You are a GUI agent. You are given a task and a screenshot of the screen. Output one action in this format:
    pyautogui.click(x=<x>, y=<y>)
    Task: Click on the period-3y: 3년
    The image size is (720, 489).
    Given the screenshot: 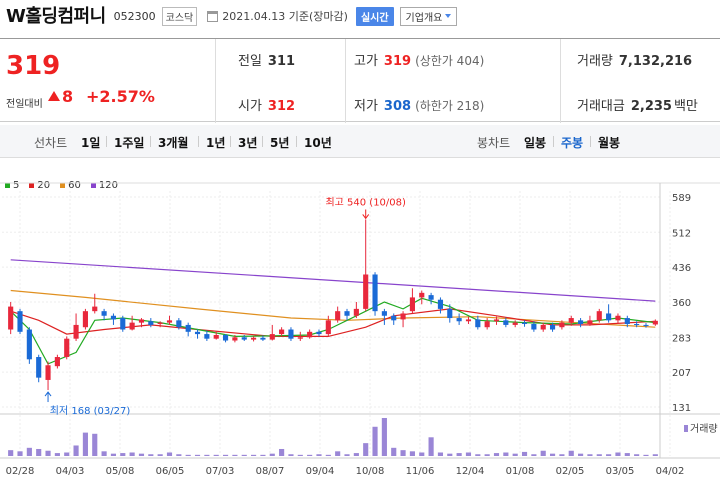 What is the action you would take?
    pyautogui.click(x=248, y=143)
    